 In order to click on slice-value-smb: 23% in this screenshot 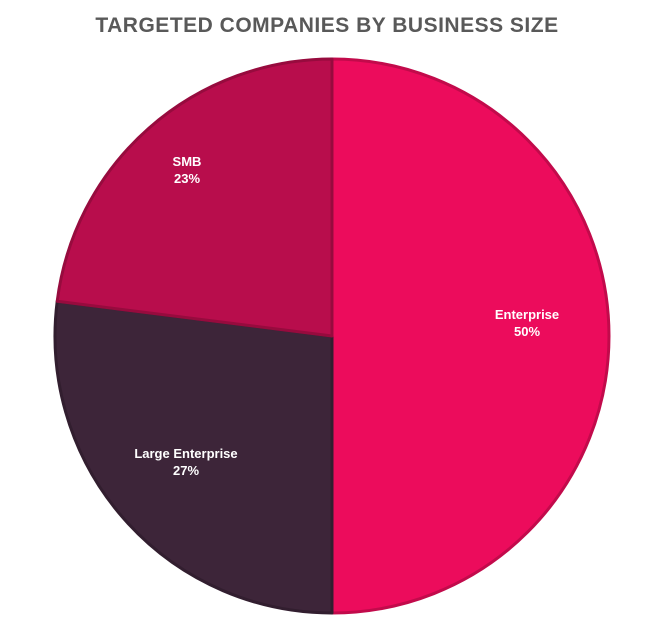, I will do `click(187, 178)`.